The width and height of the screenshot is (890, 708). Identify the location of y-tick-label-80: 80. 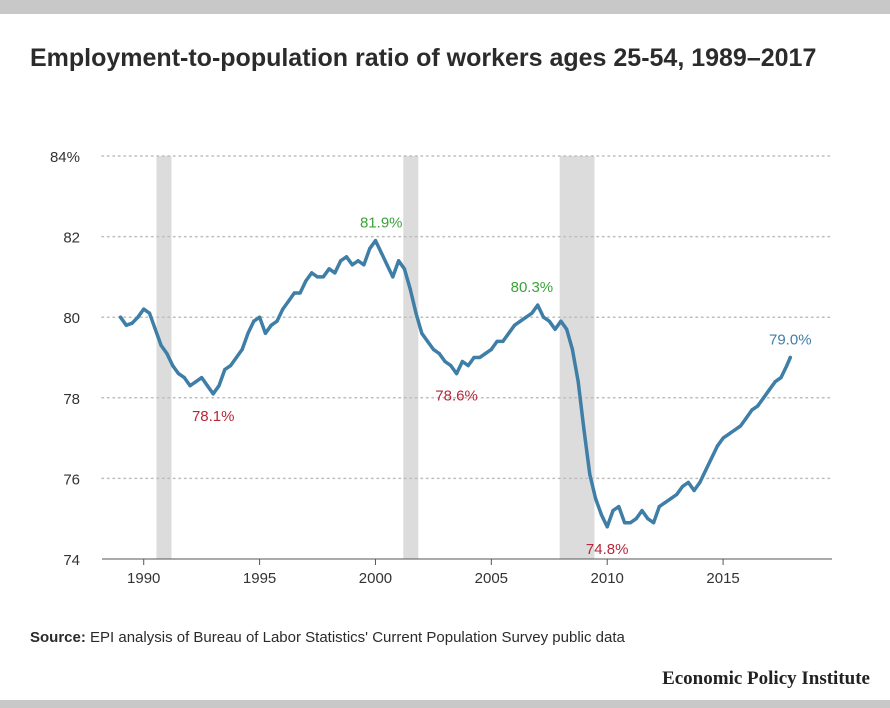
(71, 318).